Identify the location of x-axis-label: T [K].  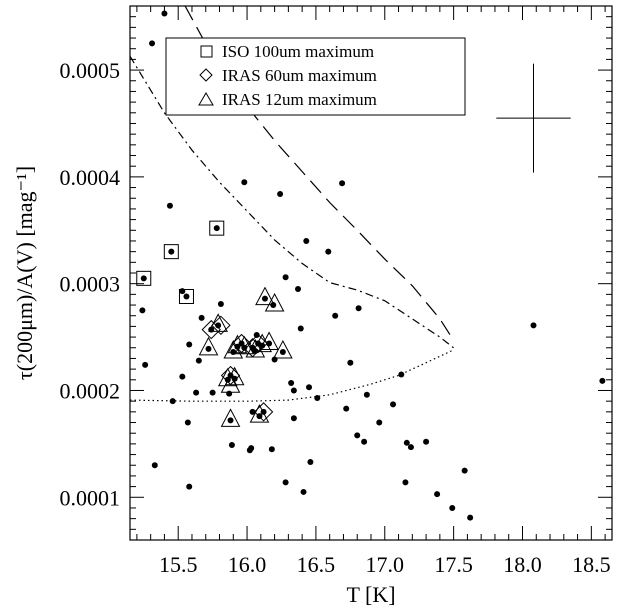
(370, 594).